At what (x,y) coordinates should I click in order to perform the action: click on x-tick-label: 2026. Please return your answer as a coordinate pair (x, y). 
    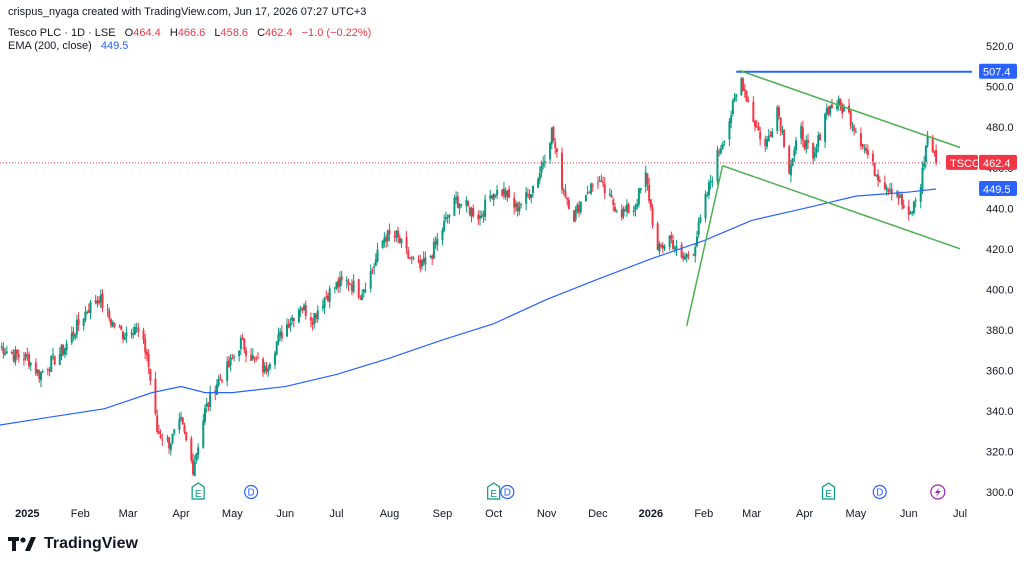
    Looking at the image, I should click on (651, 514).